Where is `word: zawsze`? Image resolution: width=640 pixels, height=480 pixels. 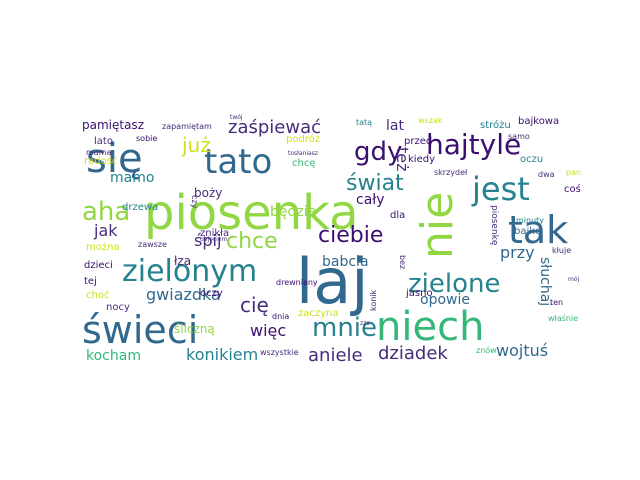
word: zawsze is located at coordinates (152, 244).